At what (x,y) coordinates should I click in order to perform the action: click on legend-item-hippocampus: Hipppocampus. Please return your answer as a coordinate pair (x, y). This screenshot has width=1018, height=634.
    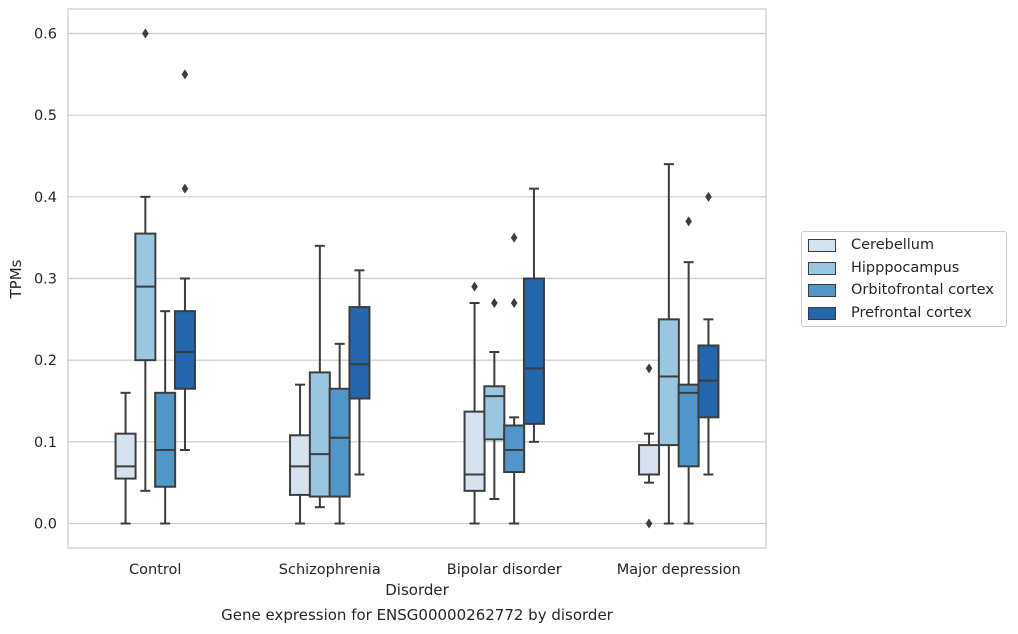
    Looking at the image, I should click on (883, 268).